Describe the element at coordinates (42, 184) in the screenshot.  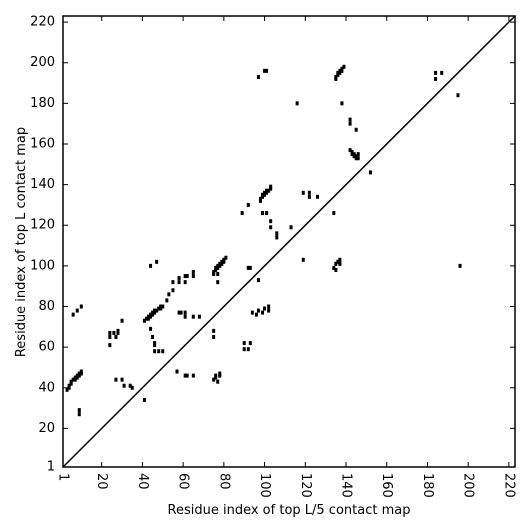
I see `y-tick-label: 140` at that location.